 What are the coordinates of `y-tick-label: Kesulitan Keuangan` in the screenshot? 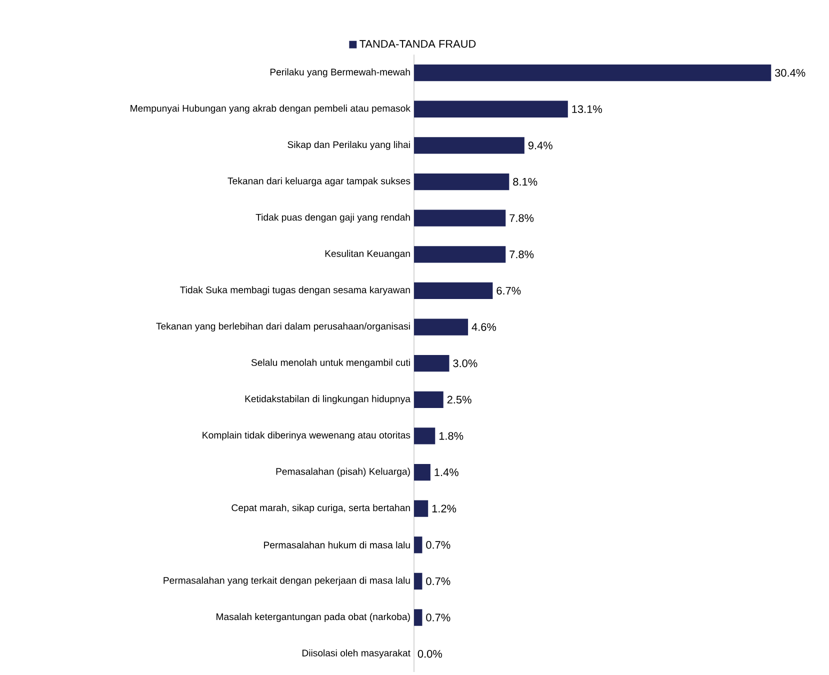 It's located at (367, 254).